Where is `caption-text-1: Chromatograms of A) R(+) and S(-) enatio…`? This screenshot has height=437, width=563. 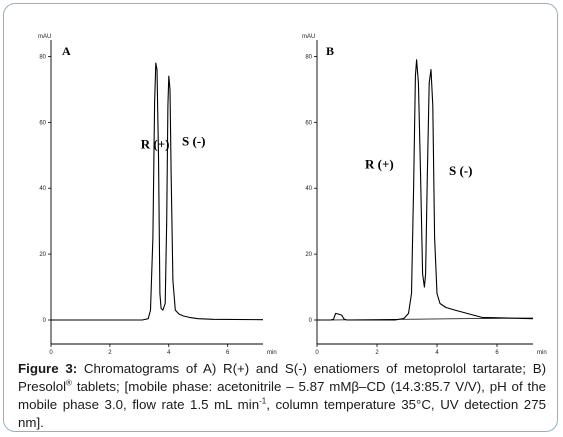 caption-text-1: Chromatograms of A) R(+) and S(-) enatio… is located at coordinates (282, 377).